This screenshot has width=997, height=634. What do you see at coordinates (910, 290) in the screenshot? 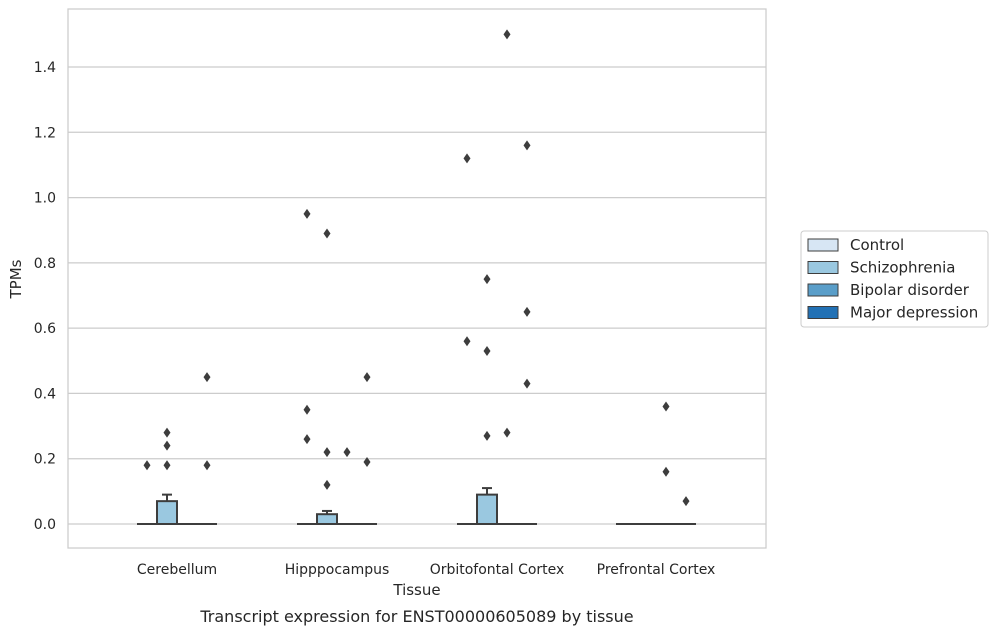
I see `legend-label: Bipolar disorder` at bounding box center [910, 290].